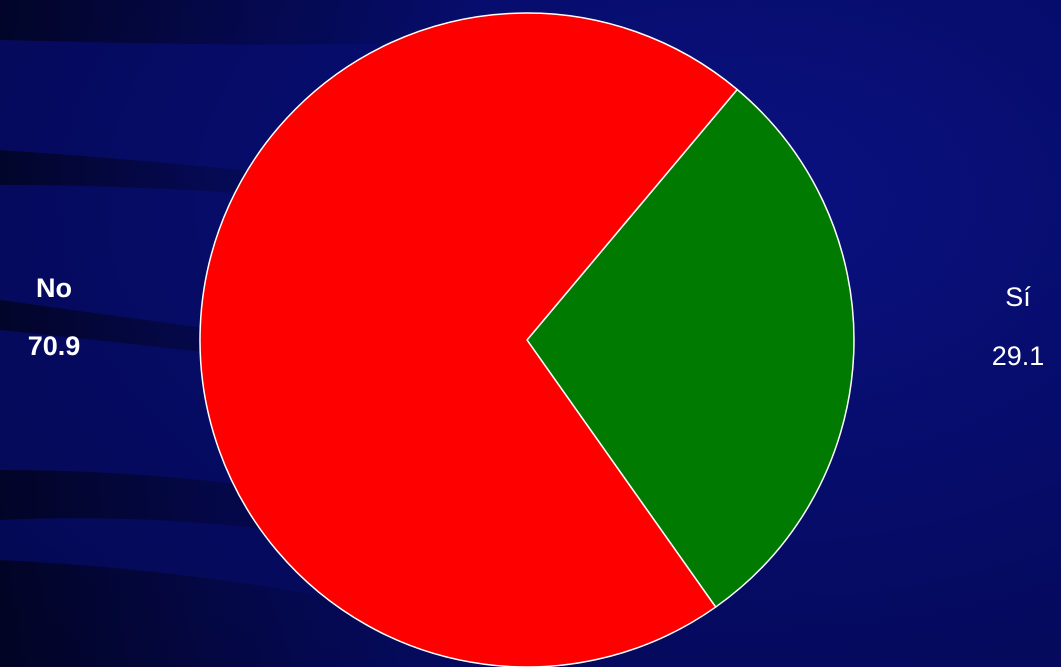  Describe the element at coordinates (1018, 327) in the screenshot. I see `slice-label-si: Sí 29.1` at that location.